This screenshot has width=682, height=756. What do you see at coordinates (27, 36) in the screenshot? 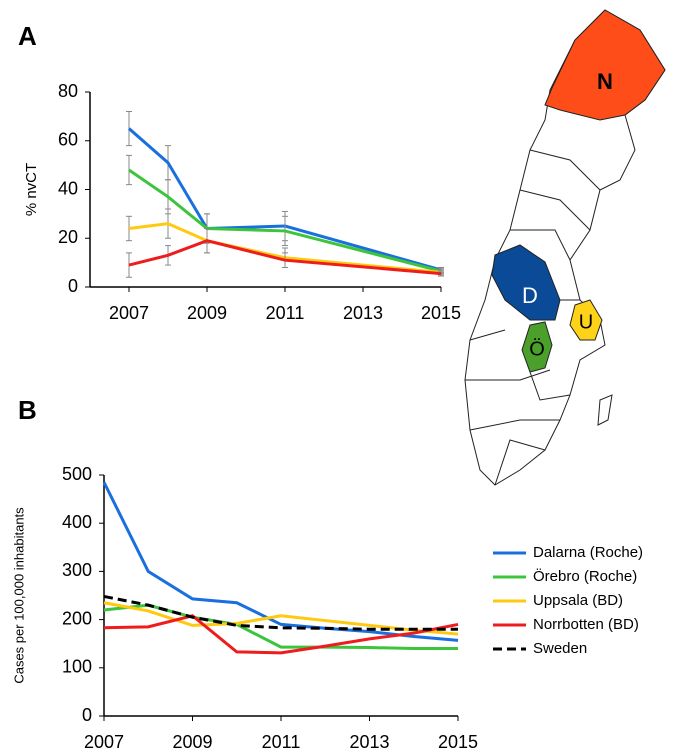
I see `panel-label: A` at bounding box center [27, 36].